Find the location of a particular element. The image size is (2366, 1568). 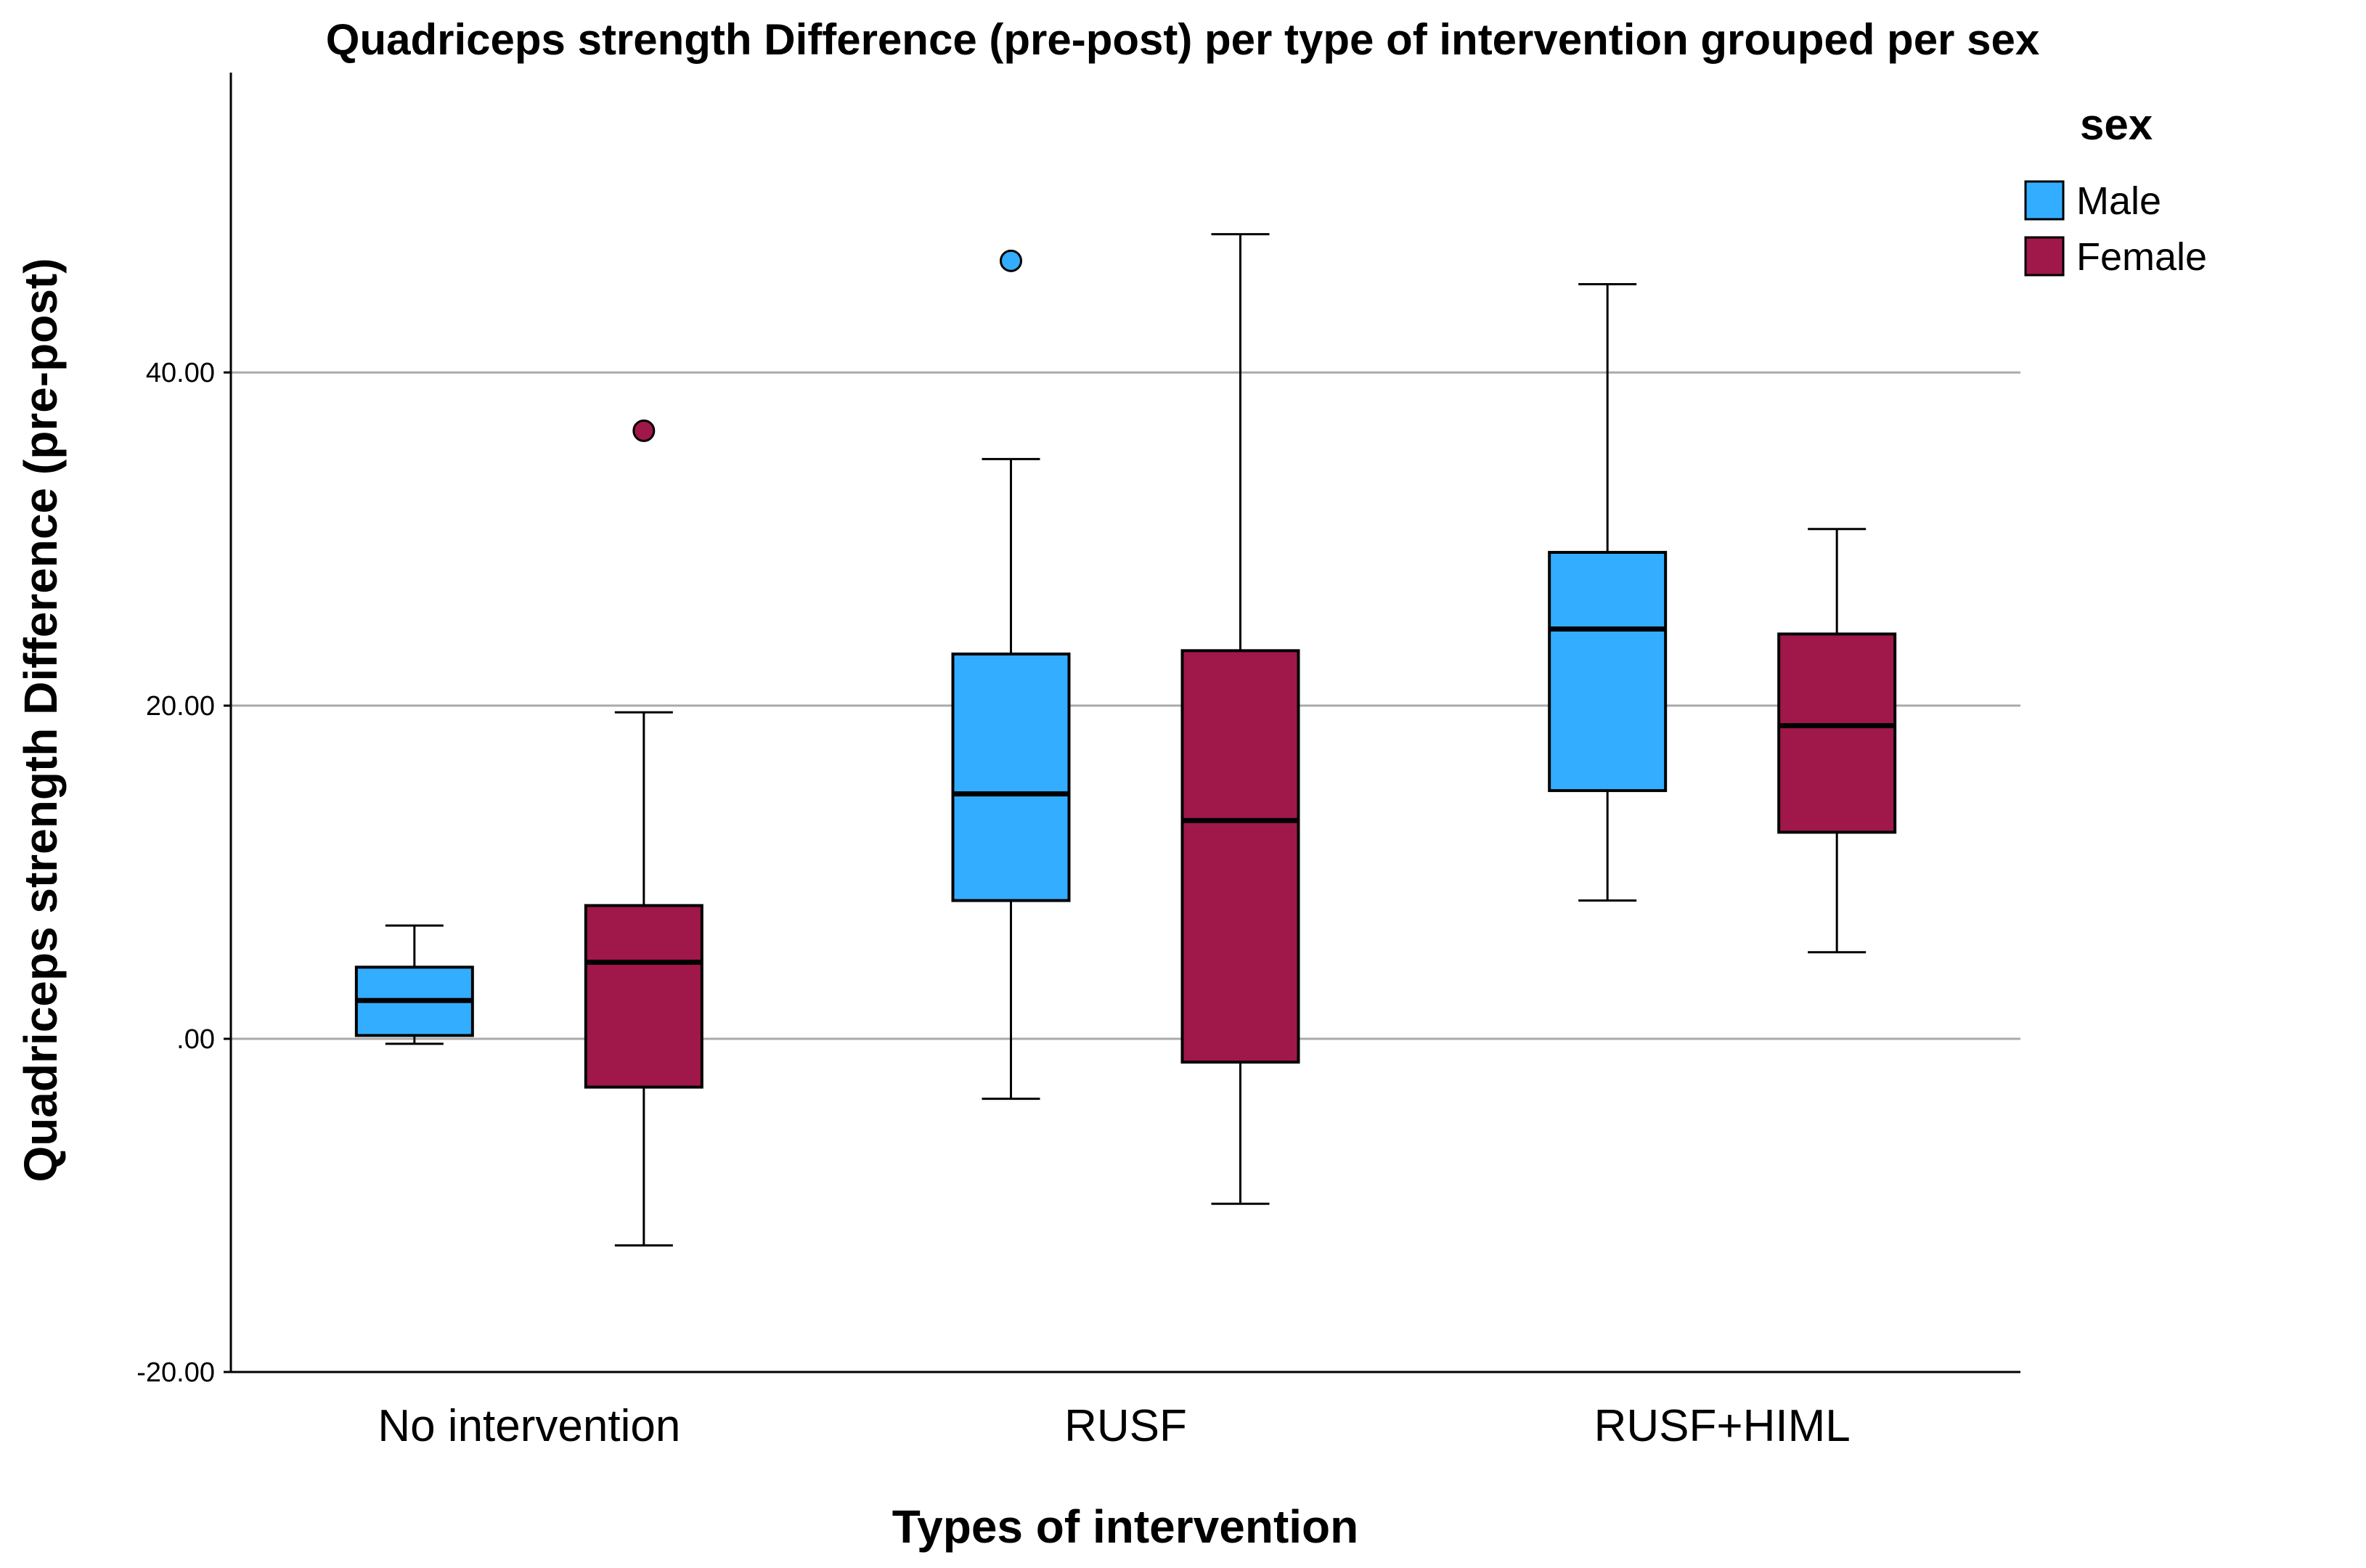

x-axis: No intervention RUSF RUSF+HIML is located at coordinates (1125, 1411).